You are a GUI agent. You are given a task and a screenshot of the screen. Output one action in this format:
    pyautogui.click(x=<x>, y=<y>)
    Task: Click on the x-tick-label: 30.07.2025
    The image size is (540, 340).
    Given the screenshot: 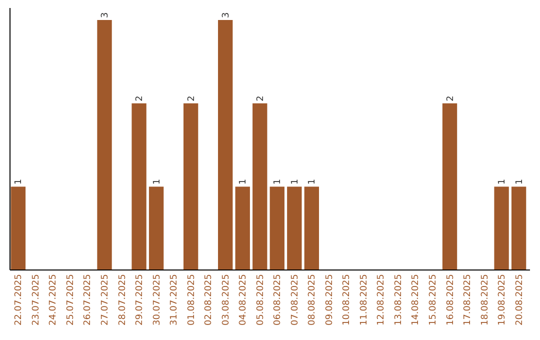 What is the action you would take?
    pyautogui.click(x=157, y=300)
    